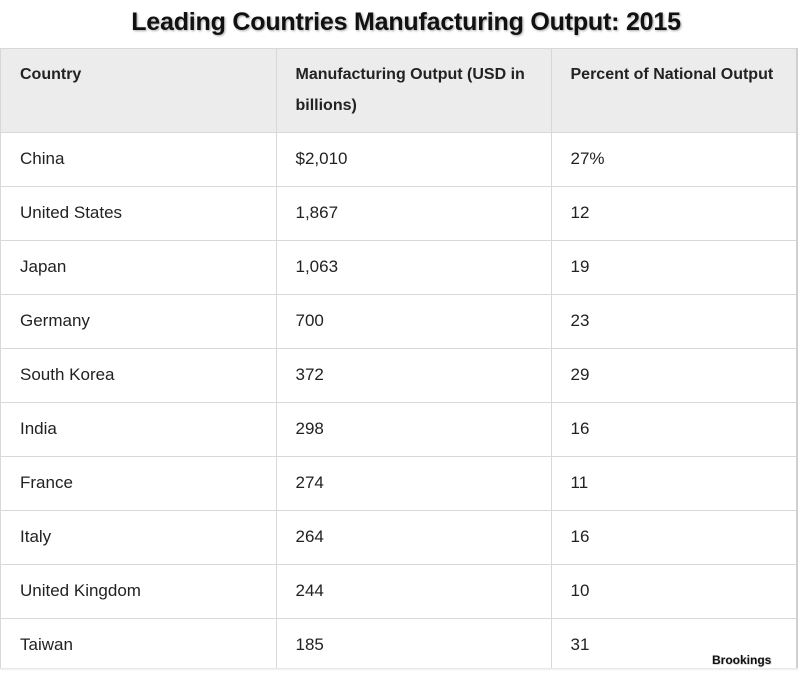 The height and width of the screenshot is (673, 798). Describe the element at coordinates (139, 644) in the screenshot. I see `cell-country: Taiwan` at that location.